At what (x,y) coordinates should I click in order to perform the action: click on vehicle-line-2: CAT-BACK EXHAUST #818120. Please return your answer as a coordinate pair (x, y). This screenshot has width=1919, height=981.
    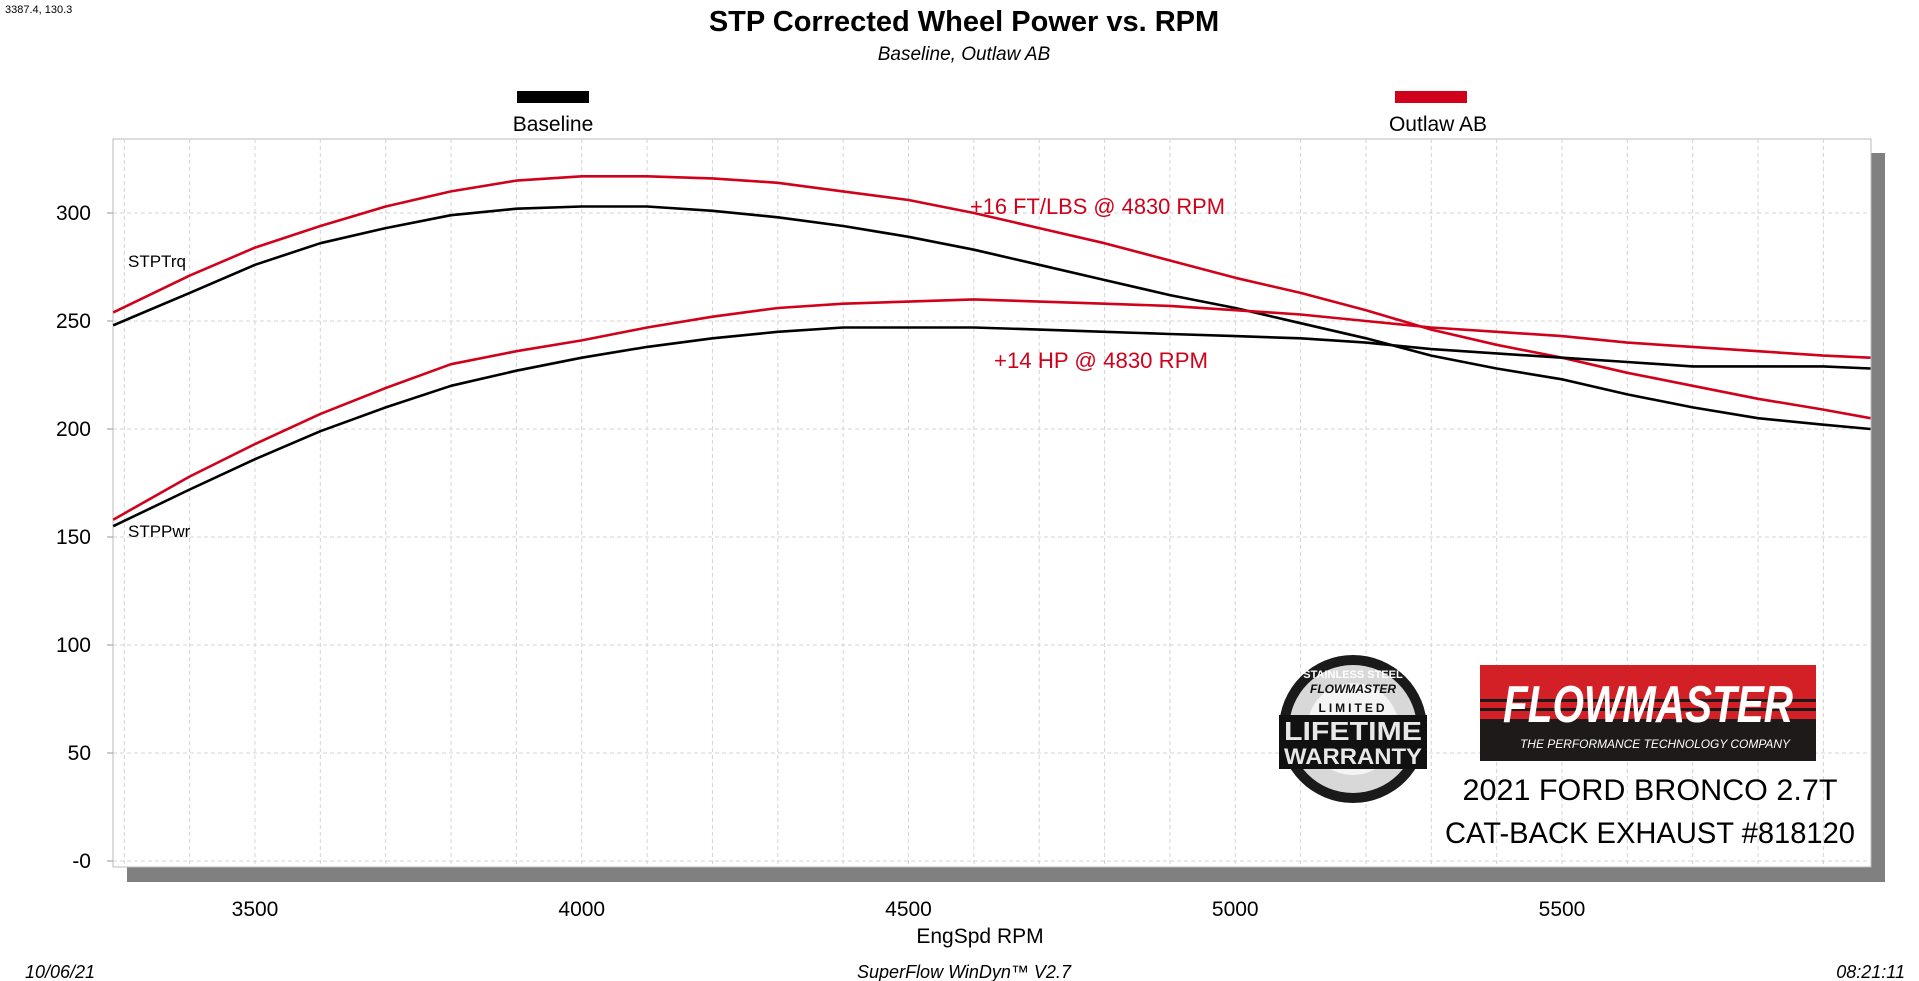
    Looking at the image, I should click on (1650, 833).